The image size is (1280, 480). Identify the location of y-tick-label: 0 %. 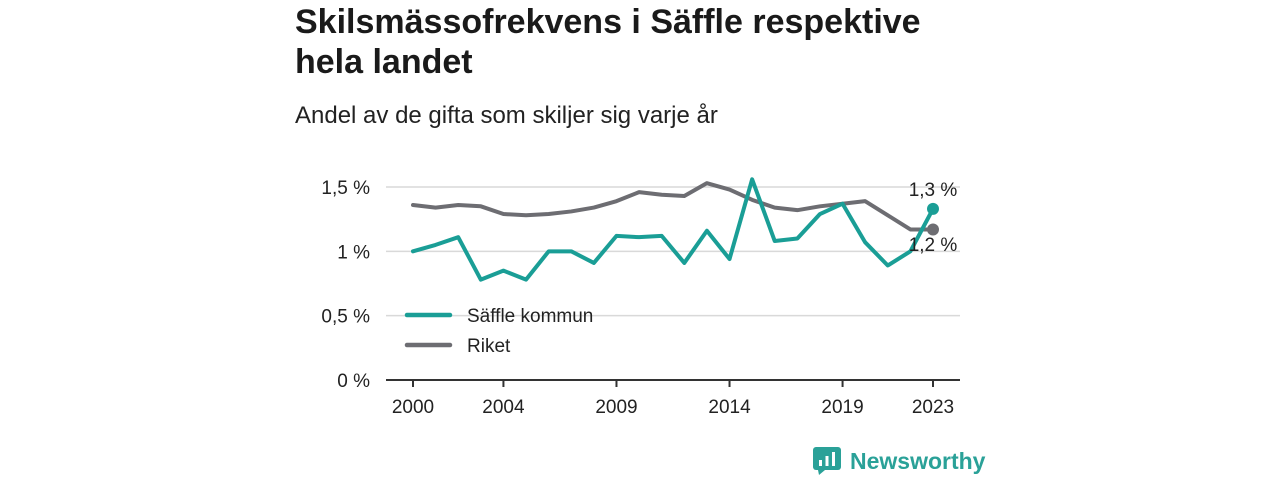
(353, 381).